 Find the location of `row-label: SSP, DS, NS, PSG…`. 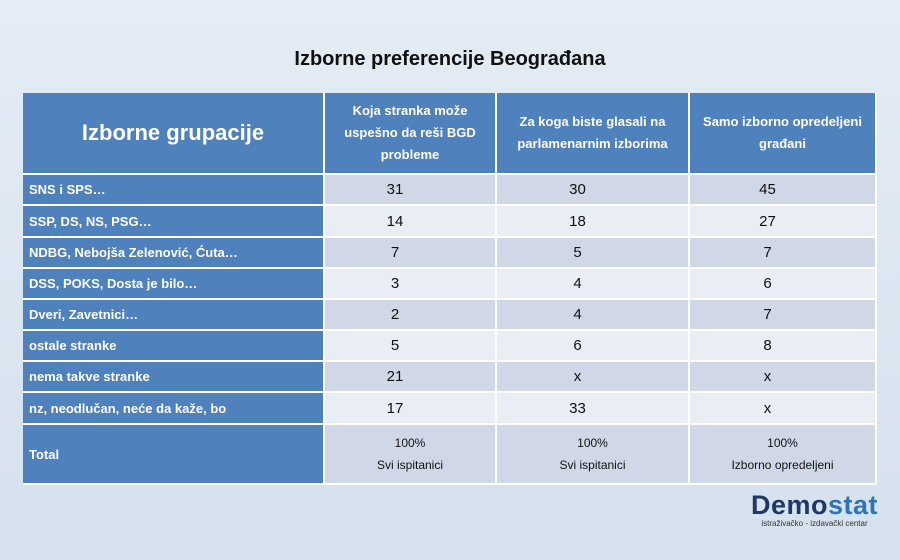

row-label: SSP, DS, NS, PSG… is located at coordinates (174, 222).